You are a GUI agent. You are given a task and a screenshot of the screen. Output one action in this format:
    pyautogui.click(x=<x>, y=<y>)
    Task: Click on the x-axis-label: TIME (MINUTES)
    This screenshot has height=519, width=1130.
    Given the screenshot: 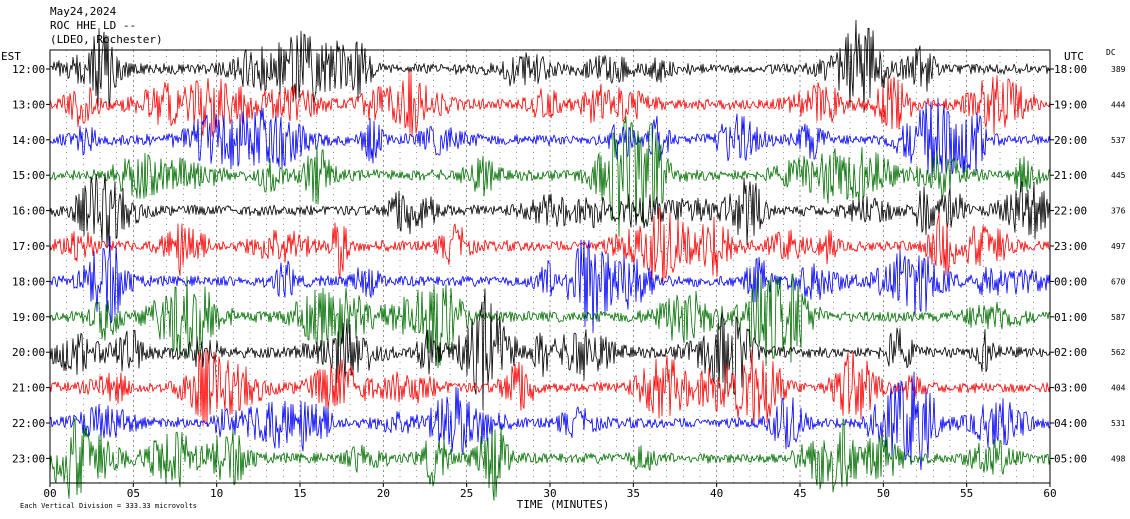 What is the action you would take?
    pyautogui.click(x=563, y=504)
    